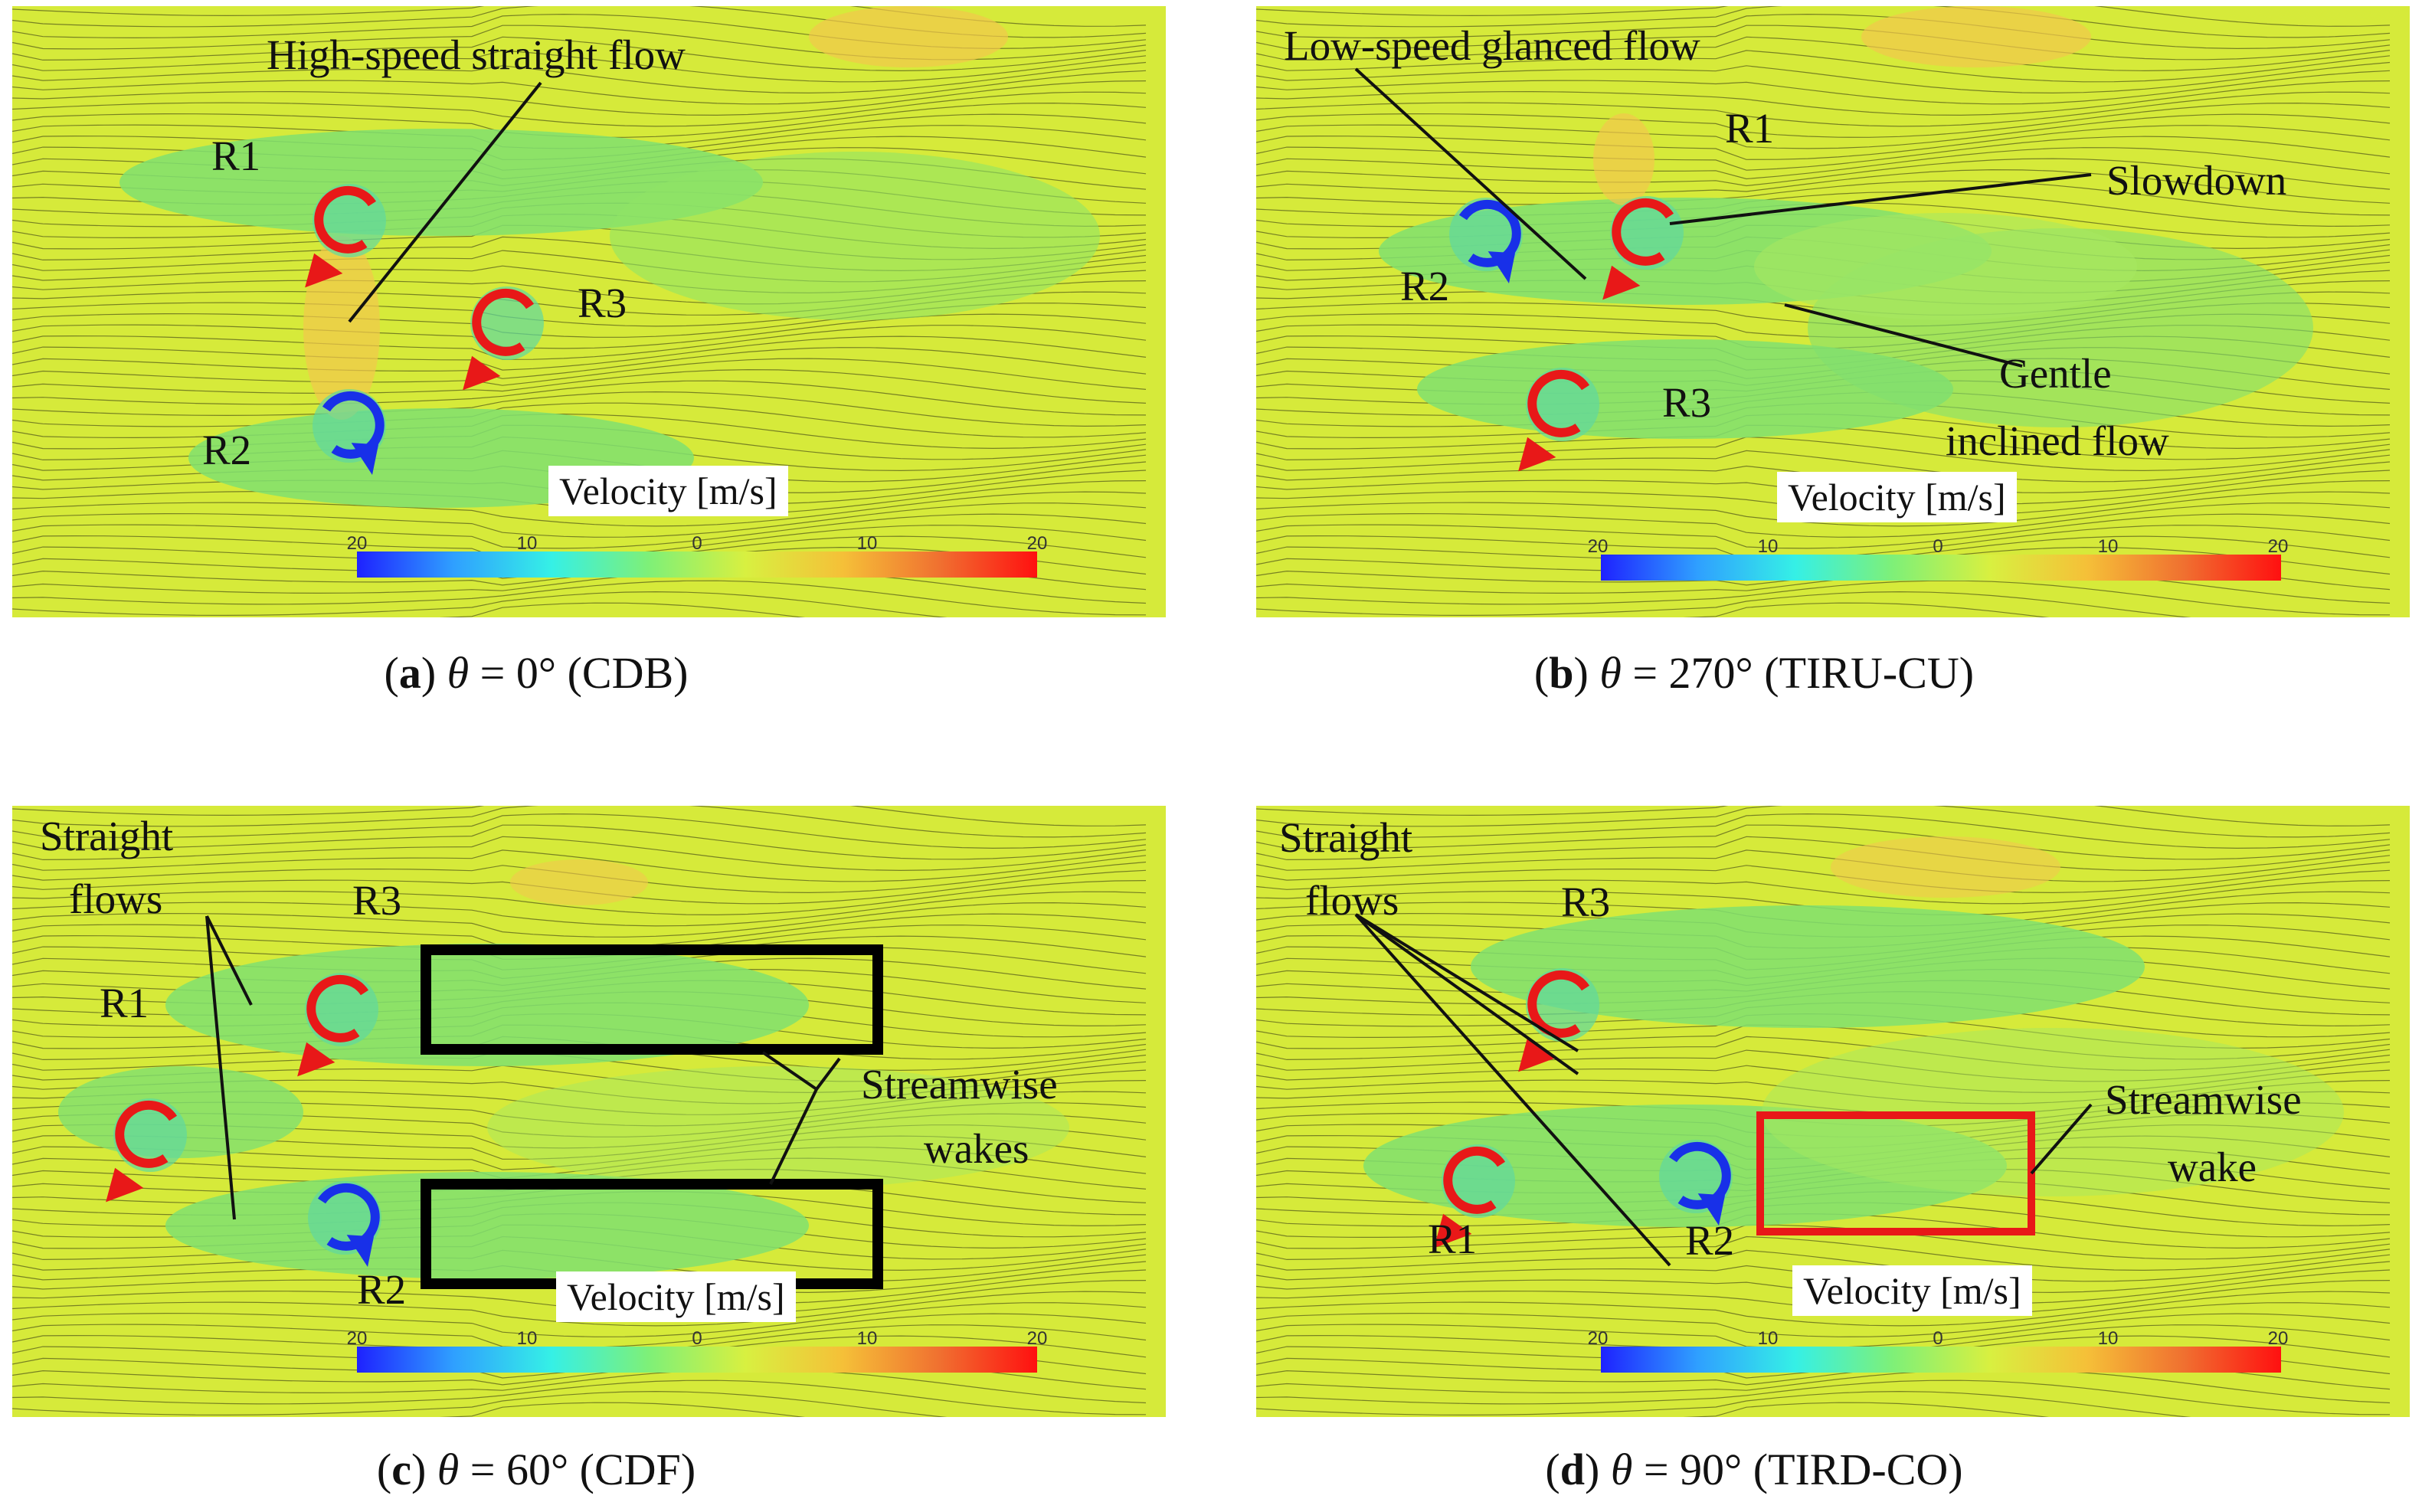 This screenshot has height=1512, width=2422. I want to click on caption-c: (c) θ = 60° (CDF), so click(536, 1469).